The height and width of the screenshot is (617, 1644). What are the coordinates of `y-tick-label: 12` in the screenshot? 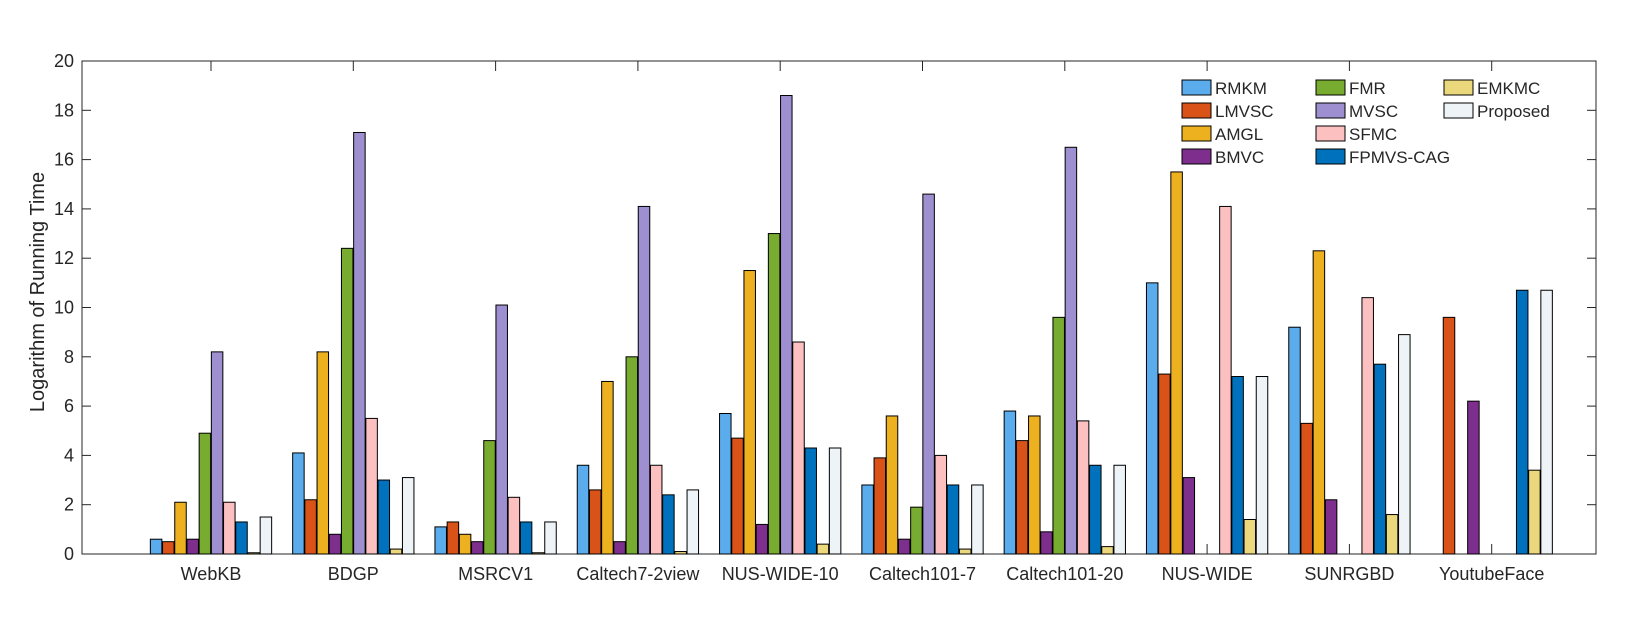 It's located at (64, 258).